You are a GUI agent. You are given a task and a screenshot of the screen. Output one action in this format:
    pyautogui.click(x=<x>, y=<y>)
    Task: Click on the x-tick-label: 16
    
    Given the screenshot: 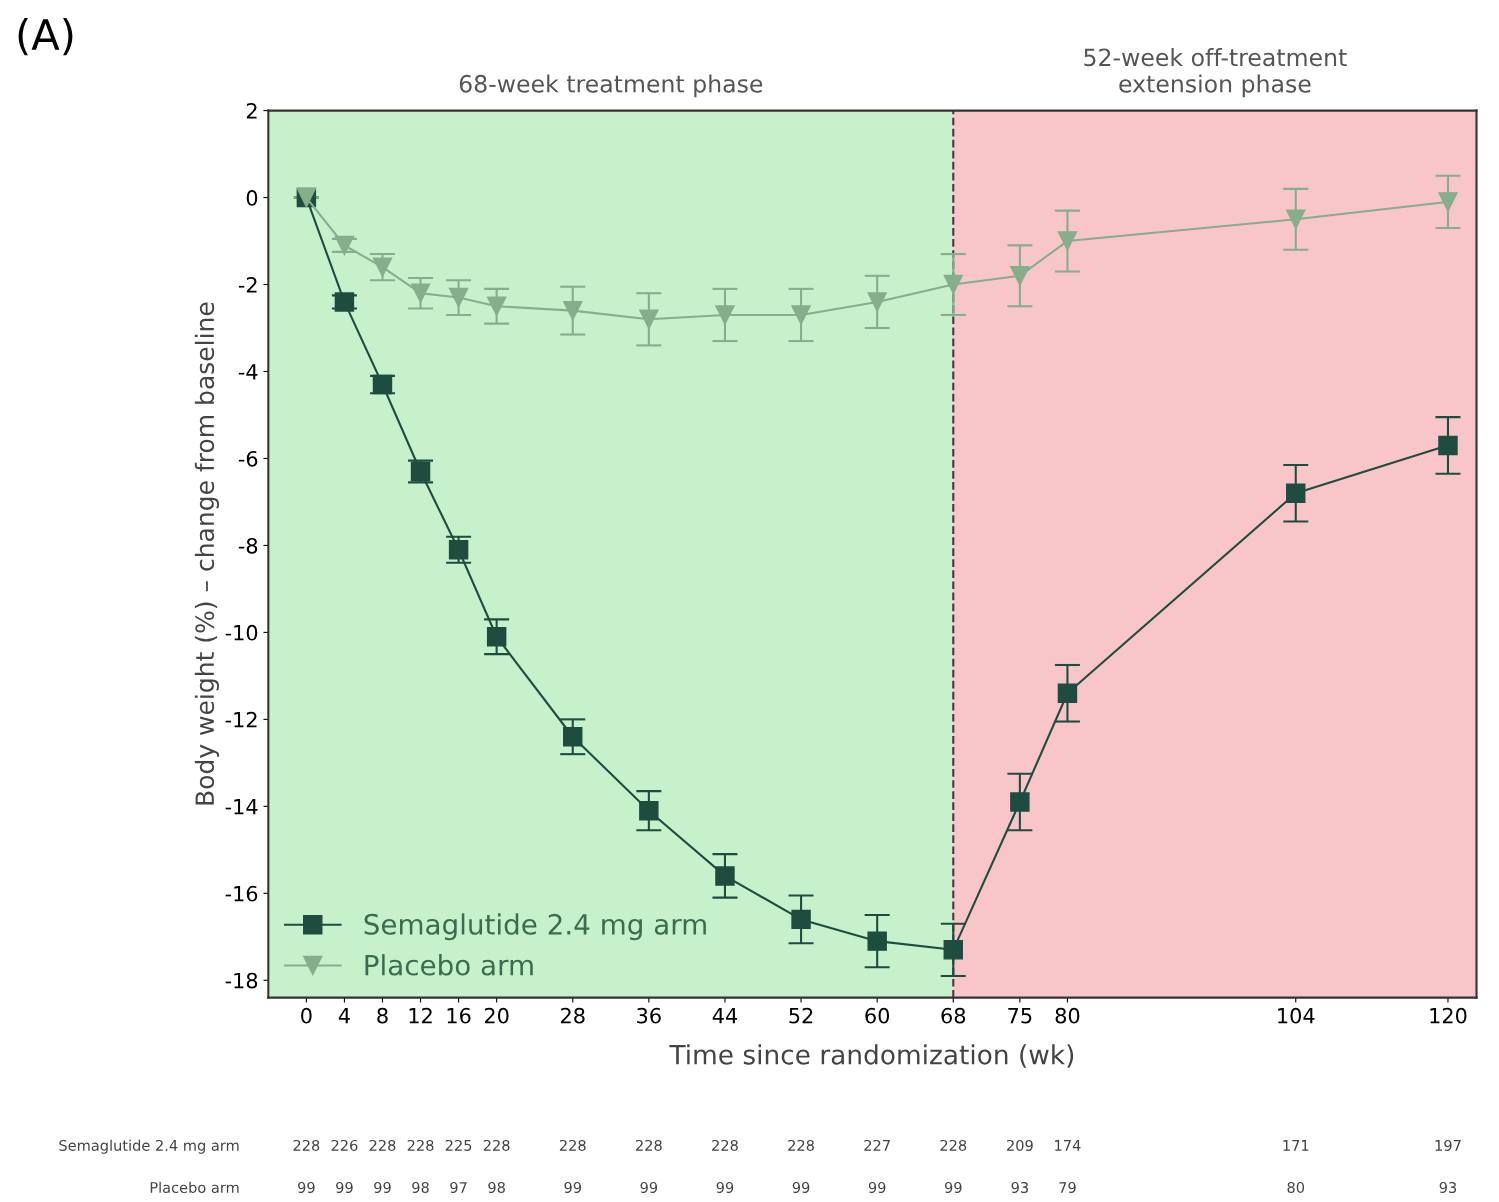 What is the action you would take?
    pyautogui.click(x=459, y=1015)
    